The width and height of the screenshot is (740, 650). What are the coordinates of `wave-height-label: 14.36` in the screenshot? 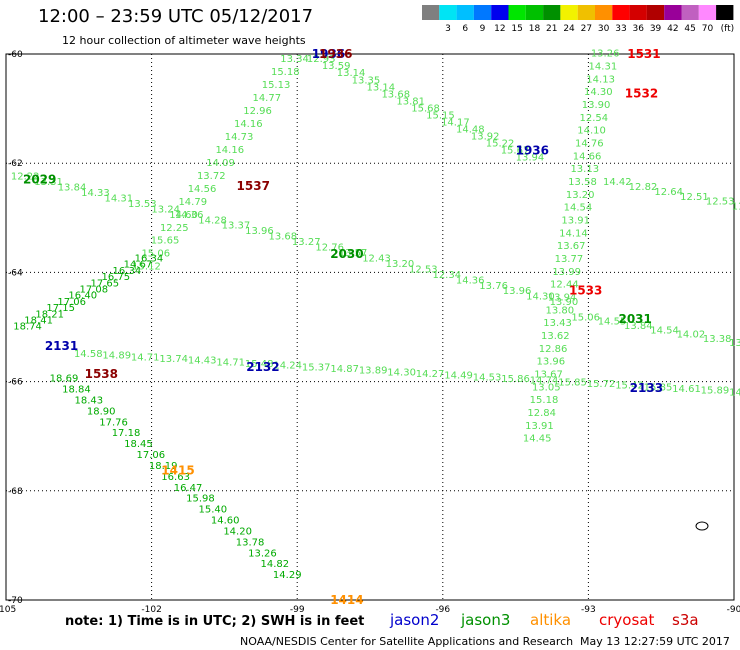 It's located at (189, 215).